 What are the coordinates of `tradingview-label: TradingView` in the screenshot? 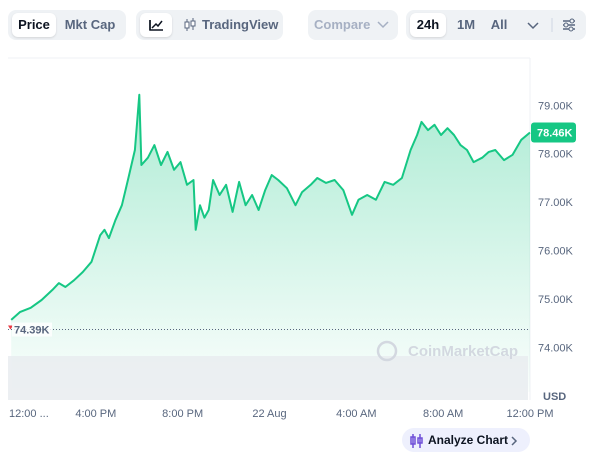 It's located at (240, 24).